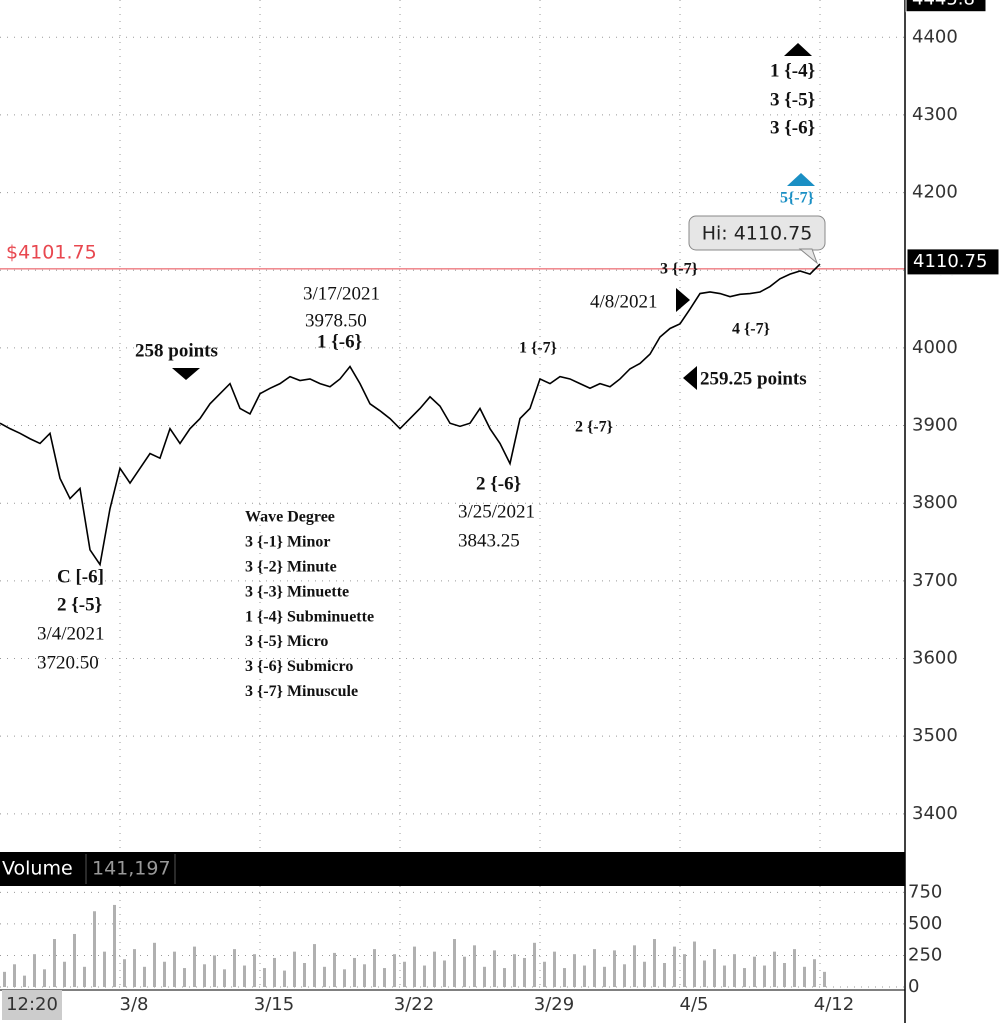 This screenshot has height=1023, width=1001. Describe the element at coordinates (299, 666) in the screenshot. I see `wave-degree-line: 3 {-6} Submicro` at that location.